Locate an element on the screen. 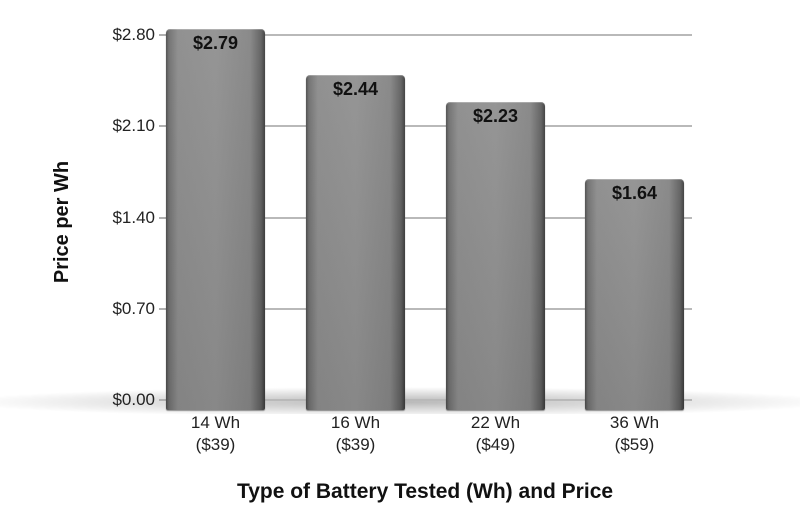  bar-value-label: $1.64 is located at coordinates (634, 193).